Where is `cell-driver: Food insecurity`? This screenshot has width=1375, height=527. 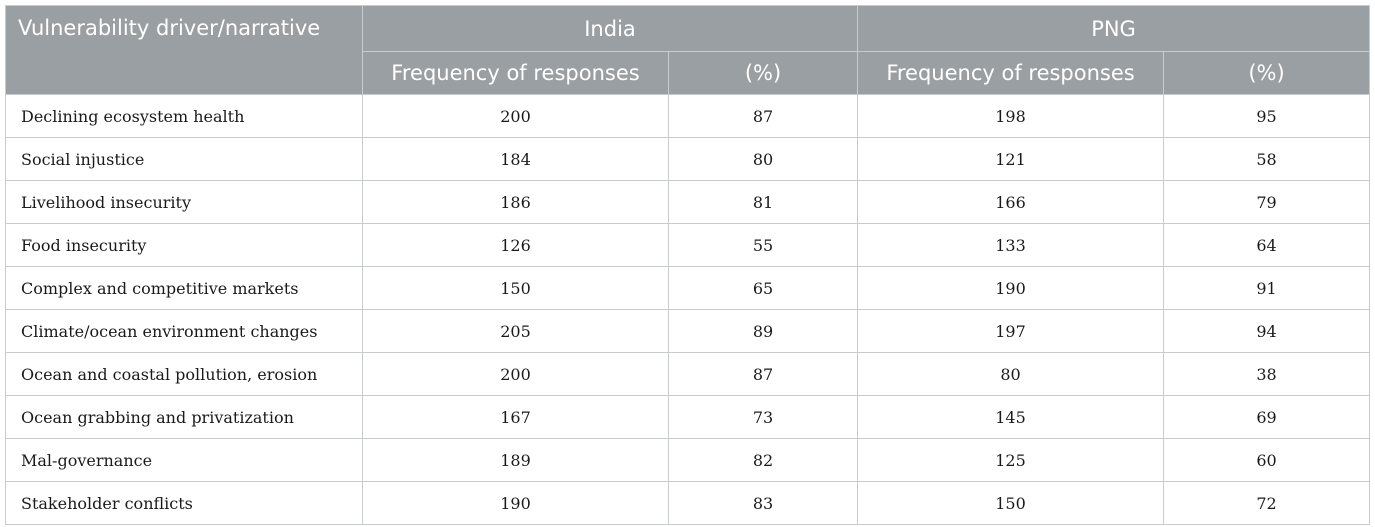
cell-driver: Food insecurity is located at coordinates (184, 245).